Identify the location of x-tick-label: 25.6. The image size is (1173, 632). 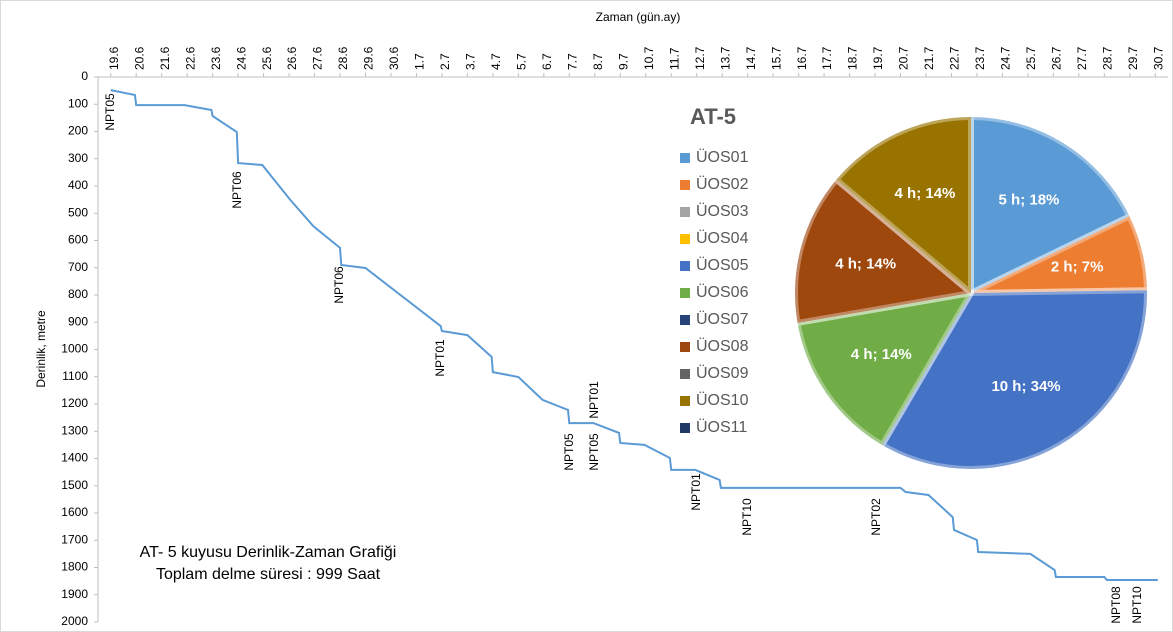
(267, 58).